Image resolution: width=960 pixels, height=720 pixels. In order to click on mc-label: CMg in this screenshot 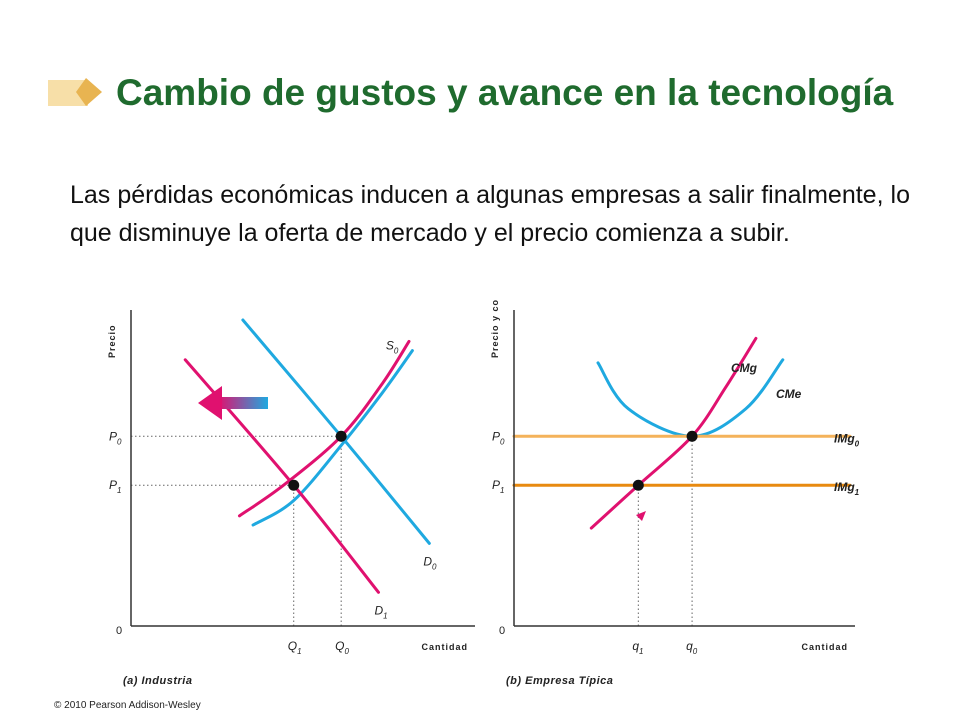, I will do `click(744, 368)`.